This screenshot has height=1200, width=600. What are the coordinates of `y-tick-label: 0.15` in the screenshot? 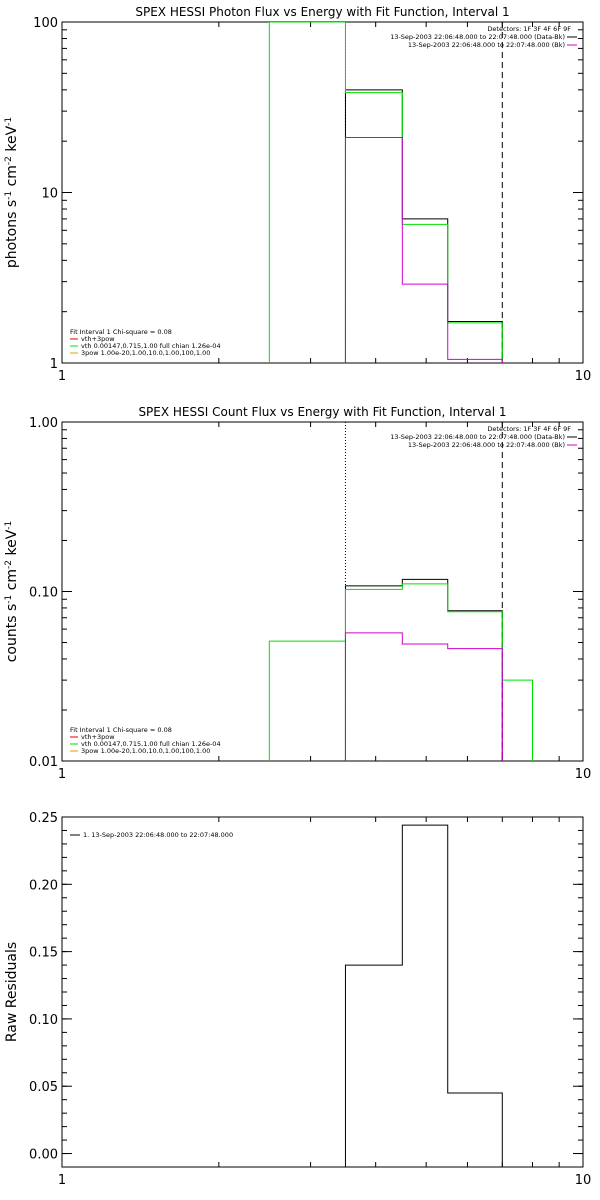 It's located at (43, 953).